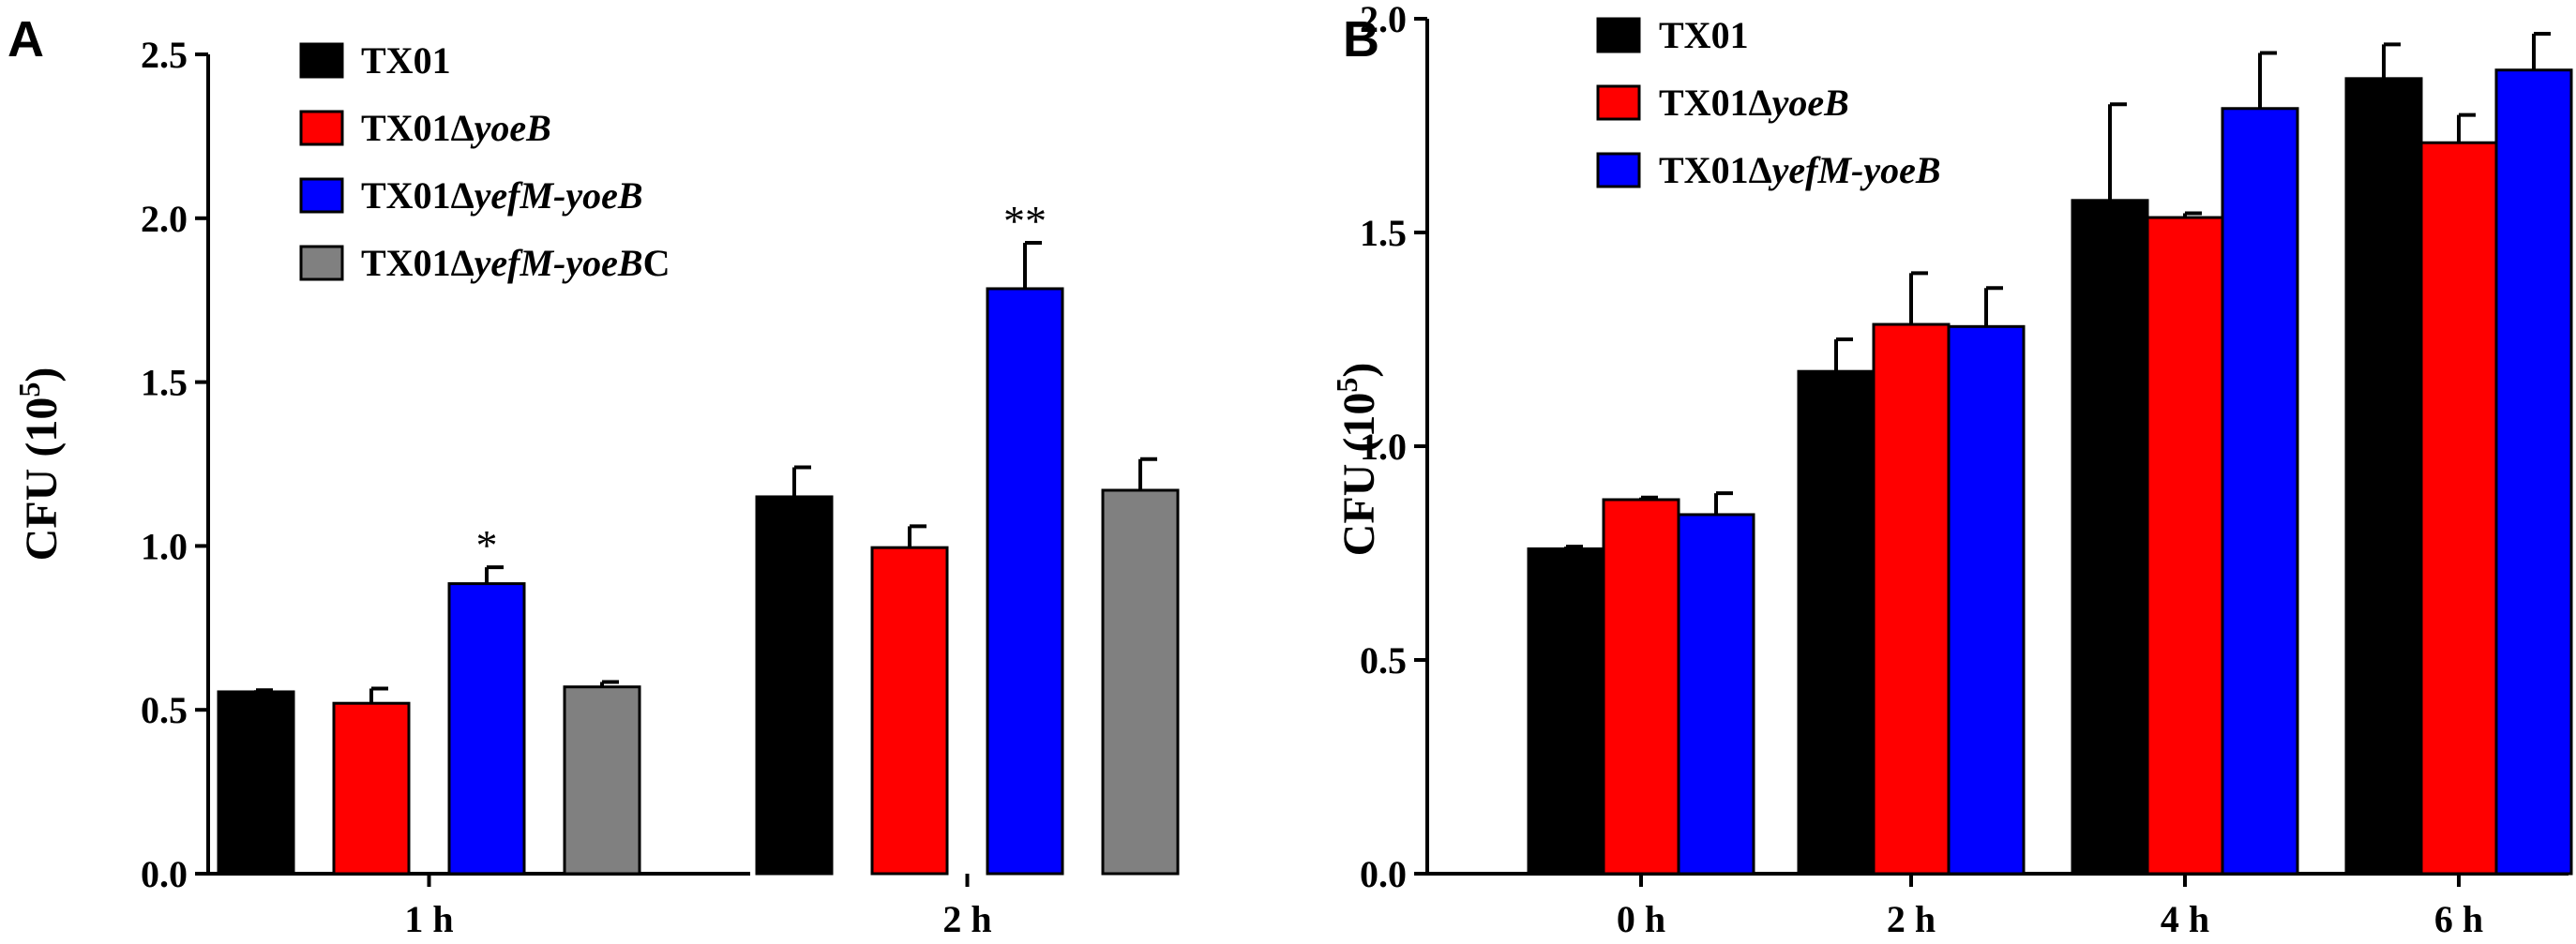 The image size is (2576, 944). Describe the element at coordinates (487, 545) in the screenshot. I see `significance-label: *` at that location.